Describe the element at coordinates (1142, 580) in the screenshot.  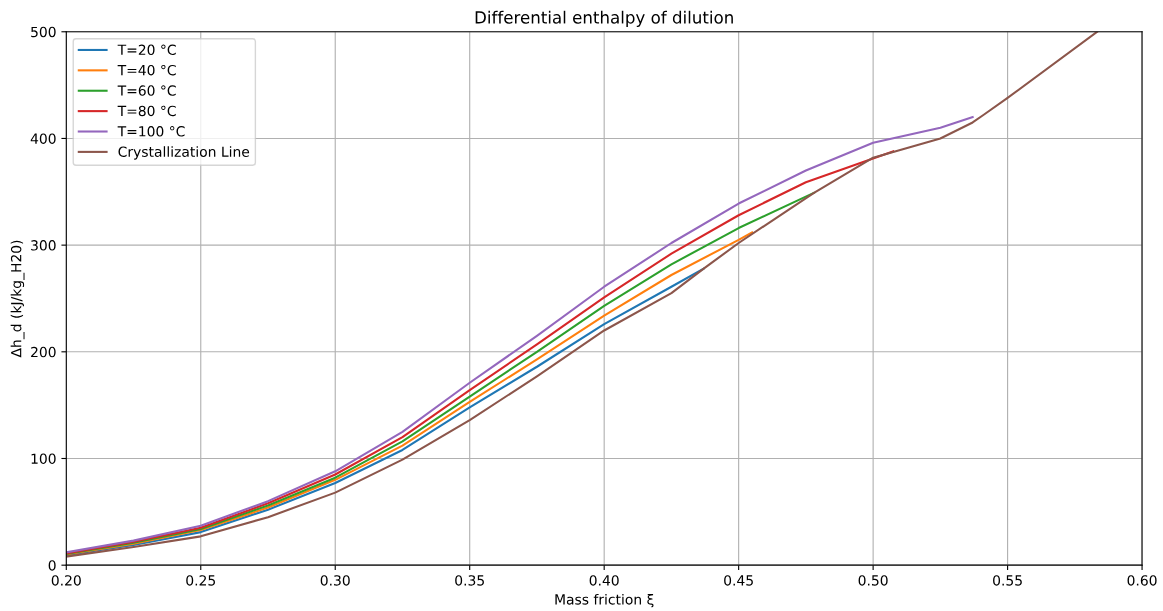
I see `x-tick-label: 0.60` at that location.